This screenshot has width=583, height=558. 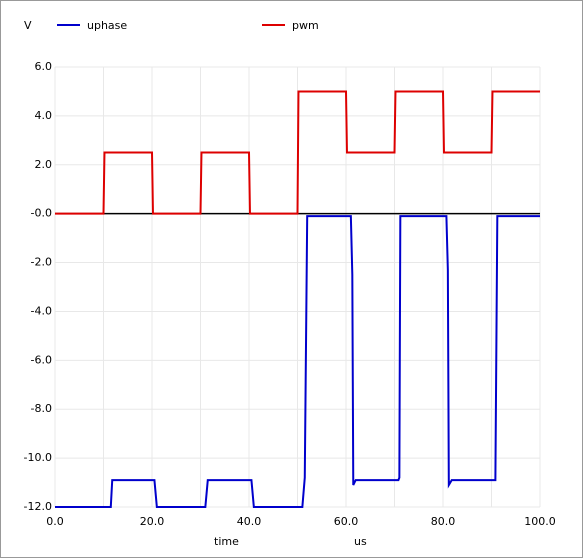 What do you see at coordinates (38, 457) in the screenshot?
I see `y-tick-label: -10.0` at bounding box center [38, 457].